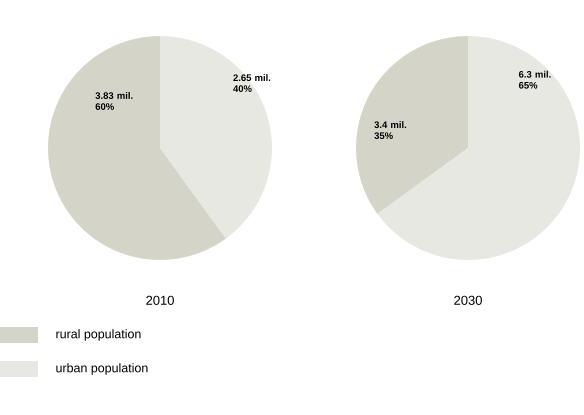 The width and height of the screenshot is (584, 415). What do you see at coordinates (113, 101) in the screenshot?
I see `data-label: 3.83 mil. 60%` at bounding box center [113, 101].